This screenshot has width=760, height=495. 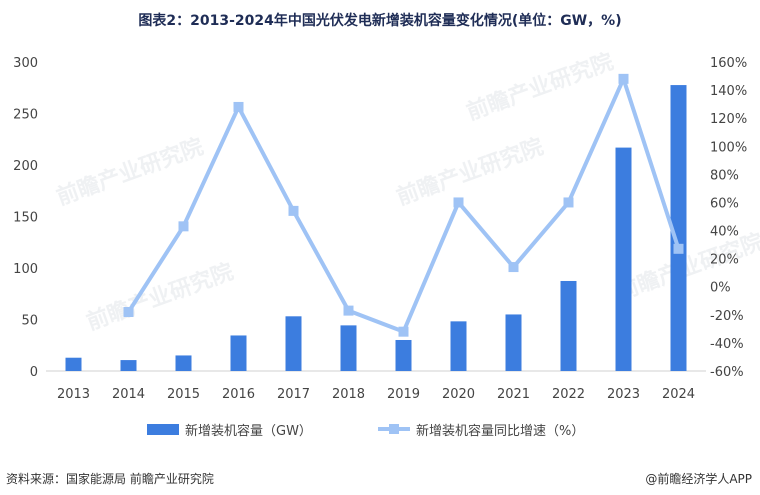 What do you see at coordinates (25, 269) in the screenshot?
I see `left-y-tick-label: 100` at bounding box center [25, 269].